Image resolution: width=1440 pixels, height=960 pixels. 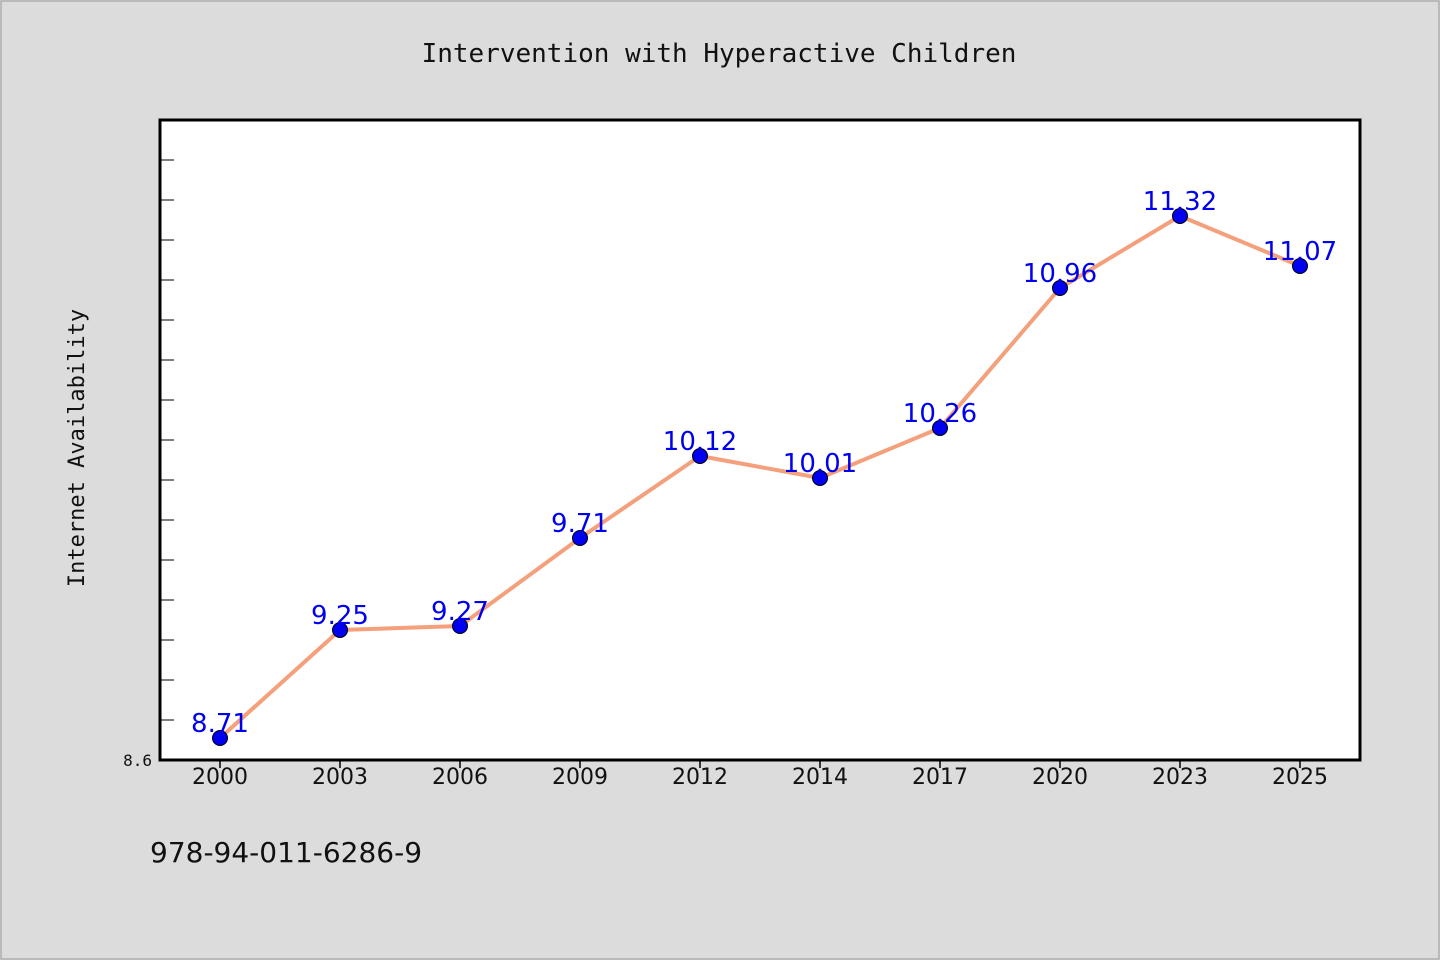 What do you see at coordinates (820, 777) in the screenshot?
I see `x-tick-label: 2014` at bounding box center [820, 777].